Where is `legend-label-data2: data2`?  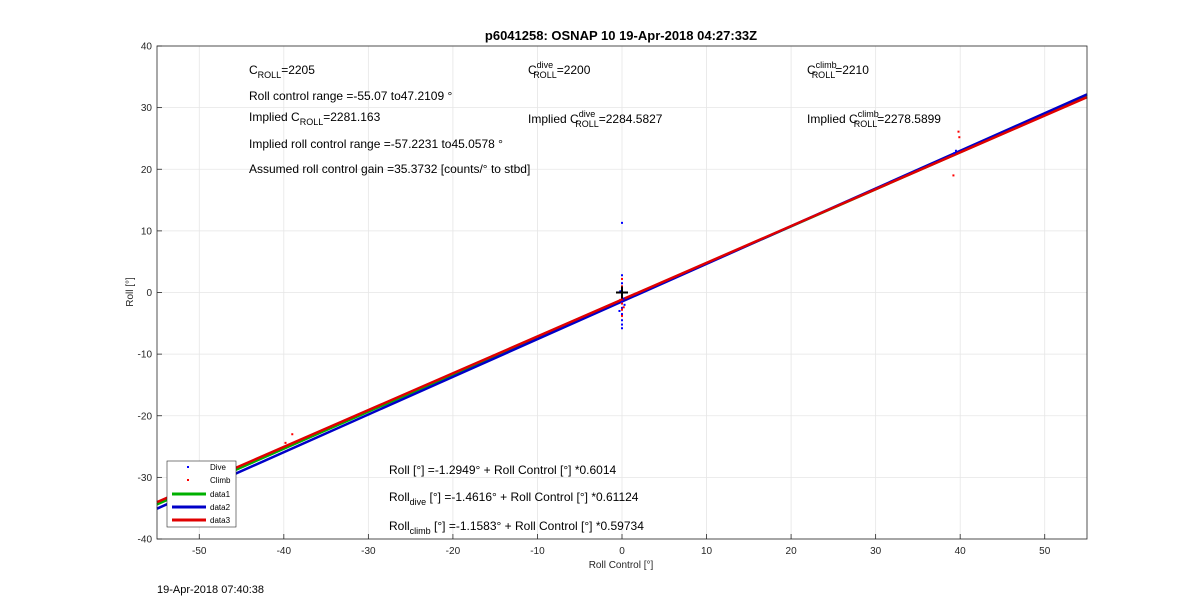 legend-label-data2: data2 is located at coordinates (220, 507).